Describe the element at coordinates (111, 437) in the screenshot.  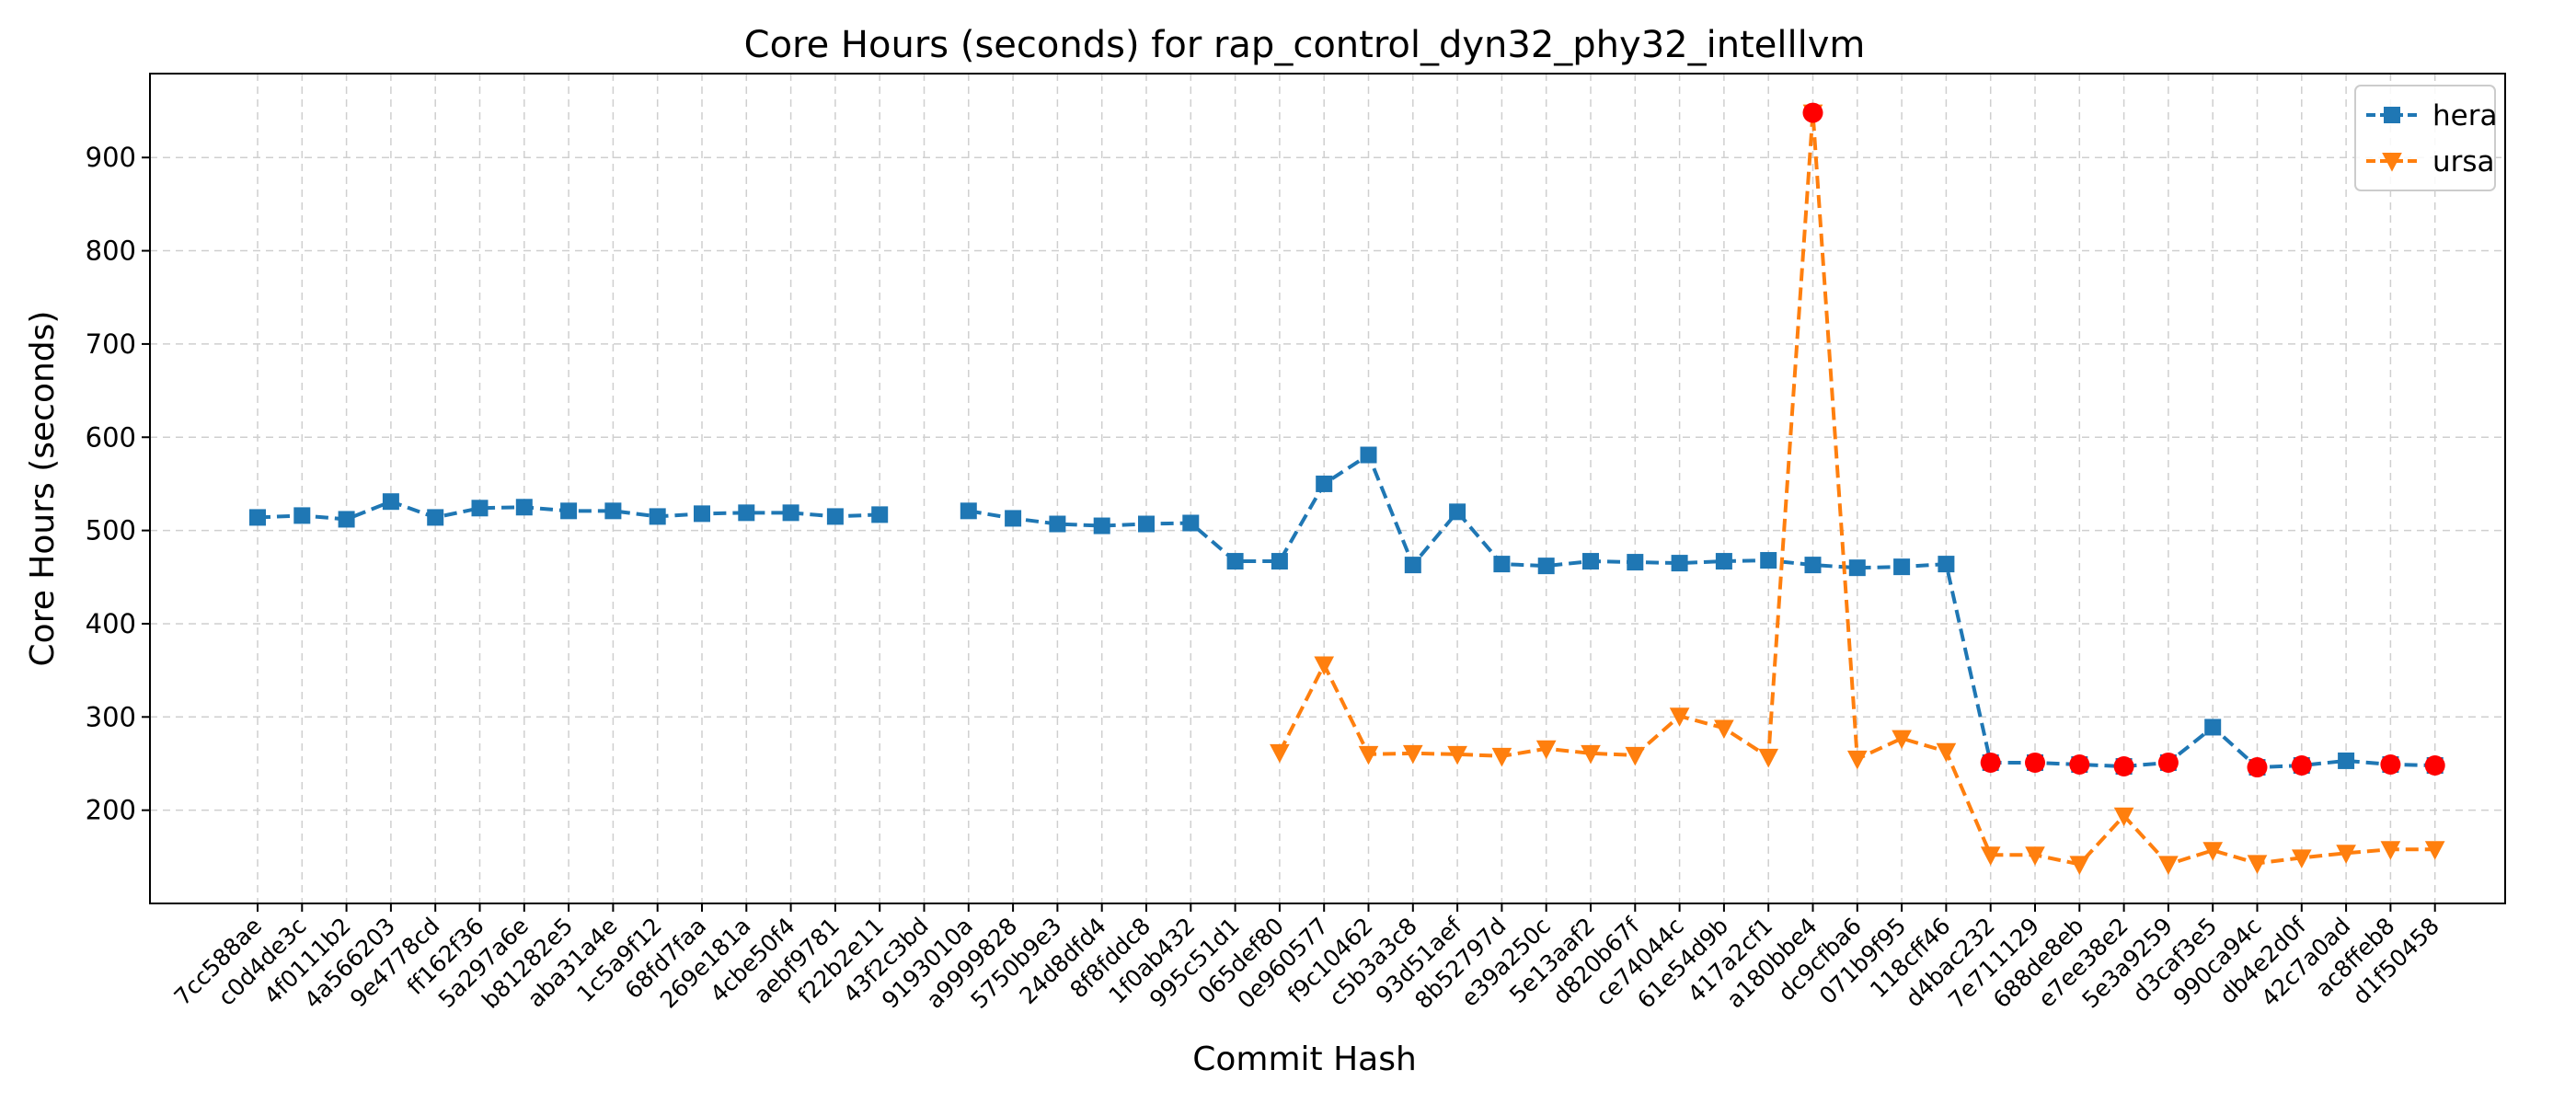
I see `y-tick-label: 600` at that location.